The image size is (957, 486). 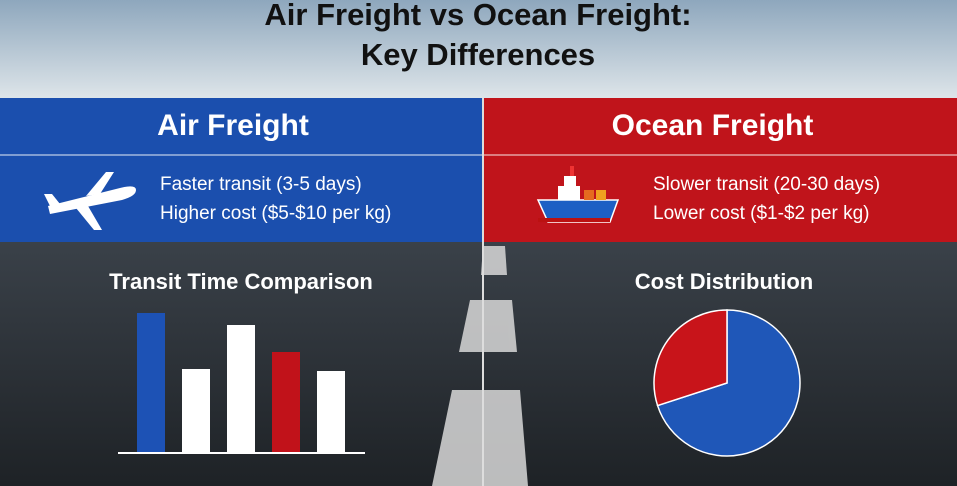 What do you see at coordinates (261, 184) in the screenshot?
I see `panel-point: Faster transit (3-5 days)` at bounding box center [261, 184].